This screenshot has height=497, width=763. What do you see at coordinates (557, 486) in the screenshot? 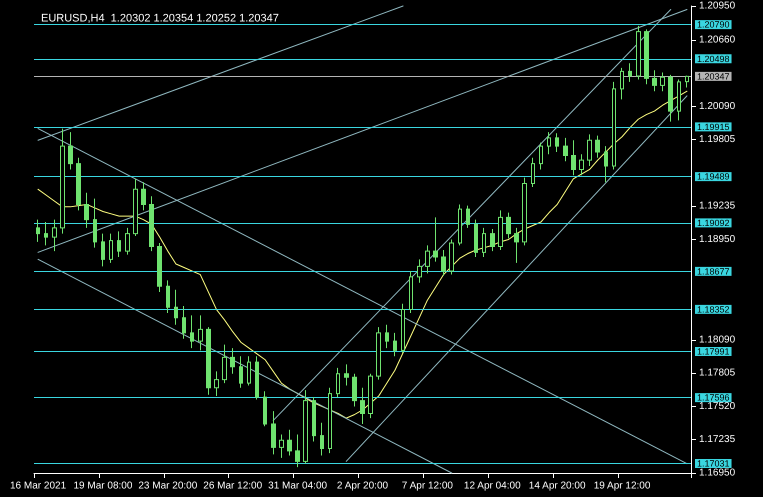
I see `x-tick-label: 14 Apr 20:00` at bounding box center [557, 486].